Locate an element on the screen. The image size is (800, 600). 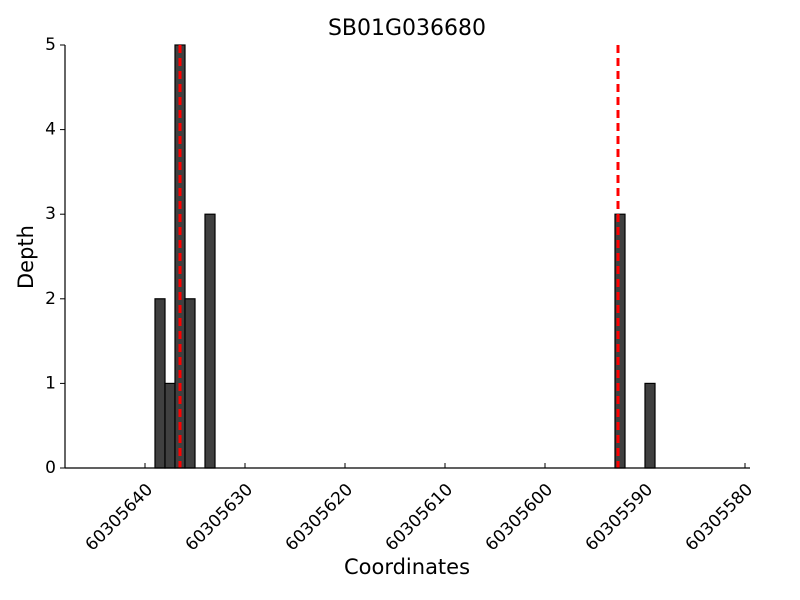
x-axis-label: Coordinates is located at coordinates (407, 567).